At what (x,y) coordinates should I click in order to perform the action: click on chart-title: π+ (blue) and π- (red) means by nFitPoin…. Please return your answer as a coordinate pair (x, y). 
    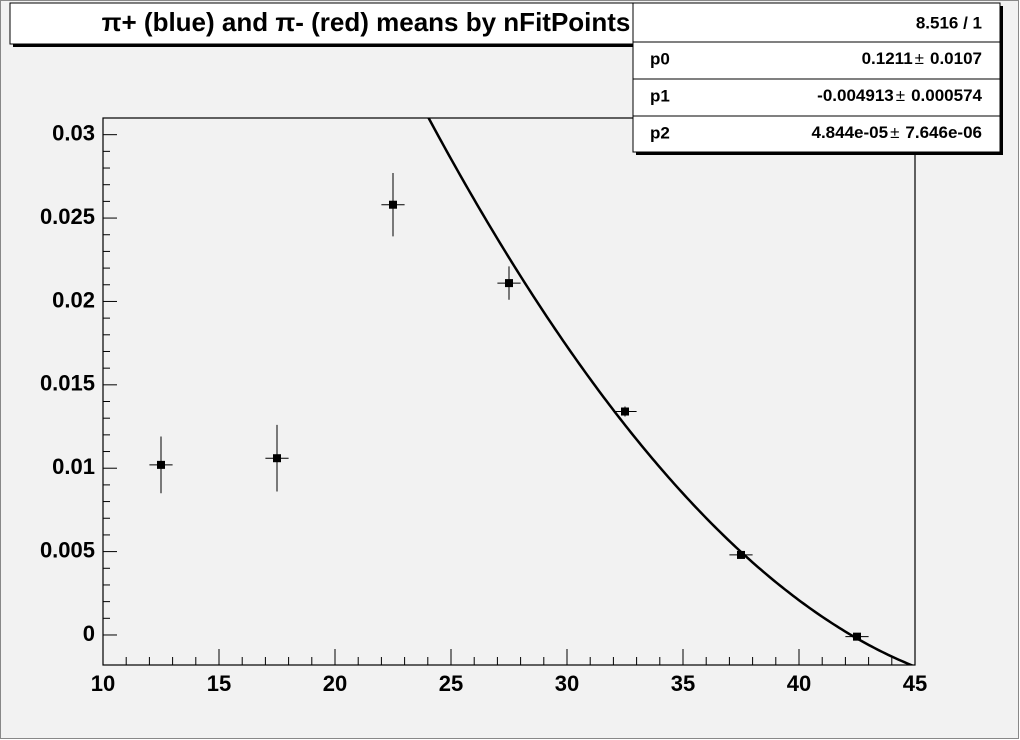
    Looking at the image, I should click on (366, 22).